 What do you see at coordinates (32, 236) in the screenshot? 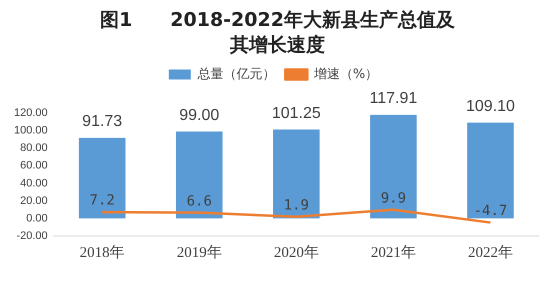
I see `y-tick-label: -20.00` at bounding box center [32, 236].